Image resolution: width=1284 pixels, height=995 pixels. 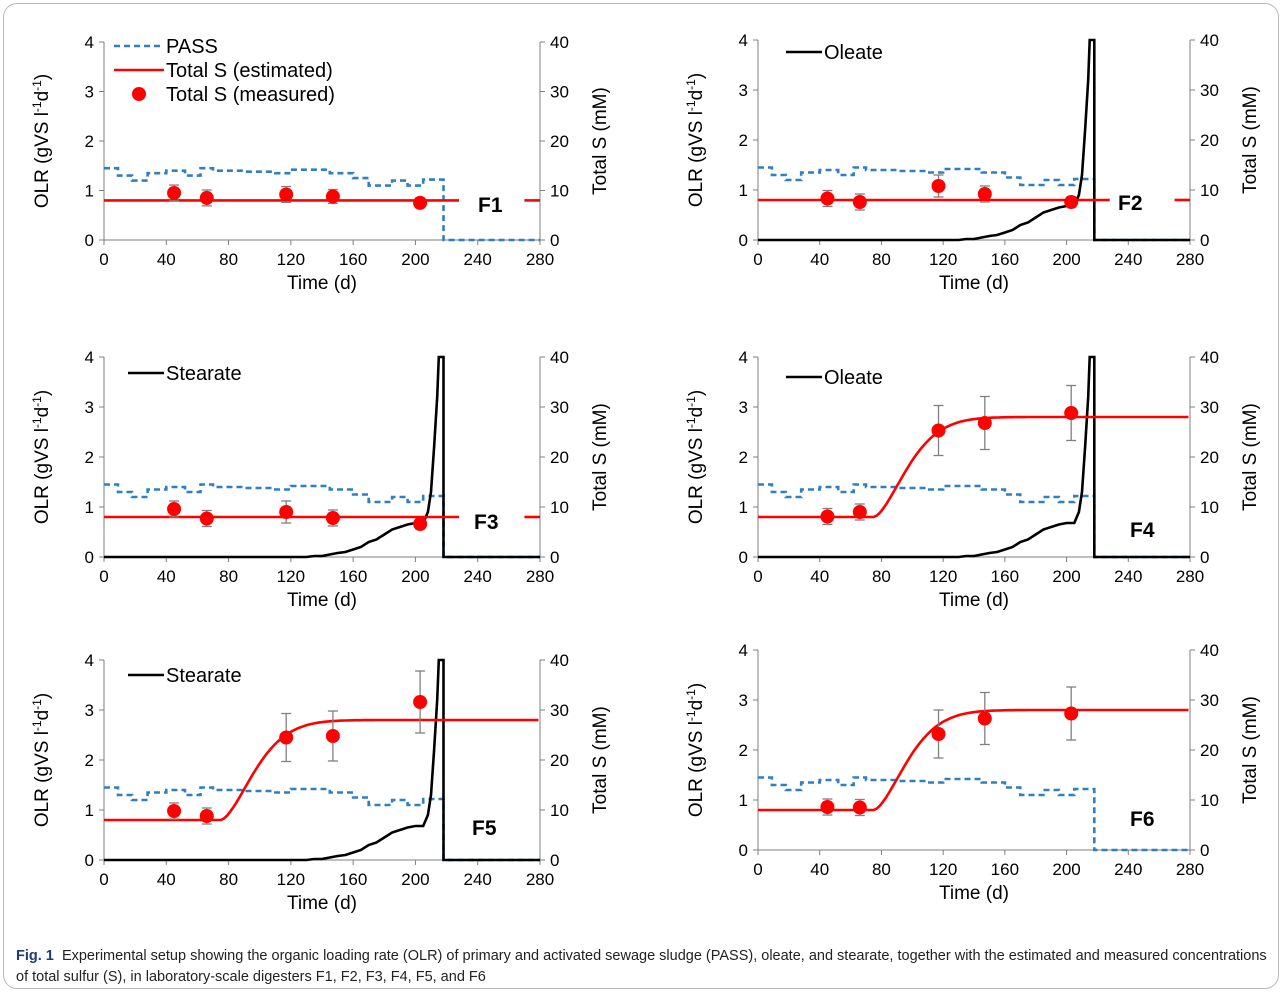 What do you see at coordinates (139, 94) in the screenshot?
I see `legend-swatch-total-s-measured` at bounding box center [139, 94].